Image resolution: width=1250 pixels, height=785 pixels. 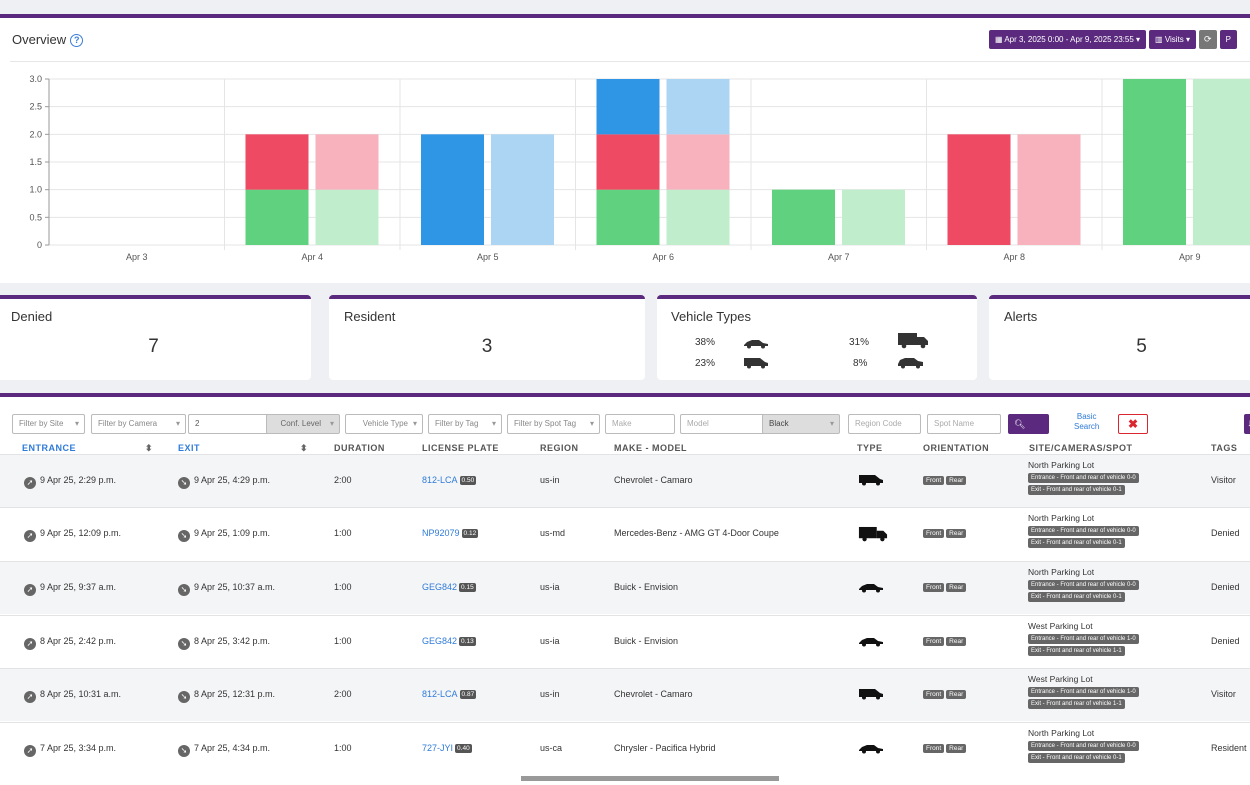 What do you see at coordinates (705, 363) in the screenshot?
I see `vt-van-pct: 23%` at bounding box center [705, 363].